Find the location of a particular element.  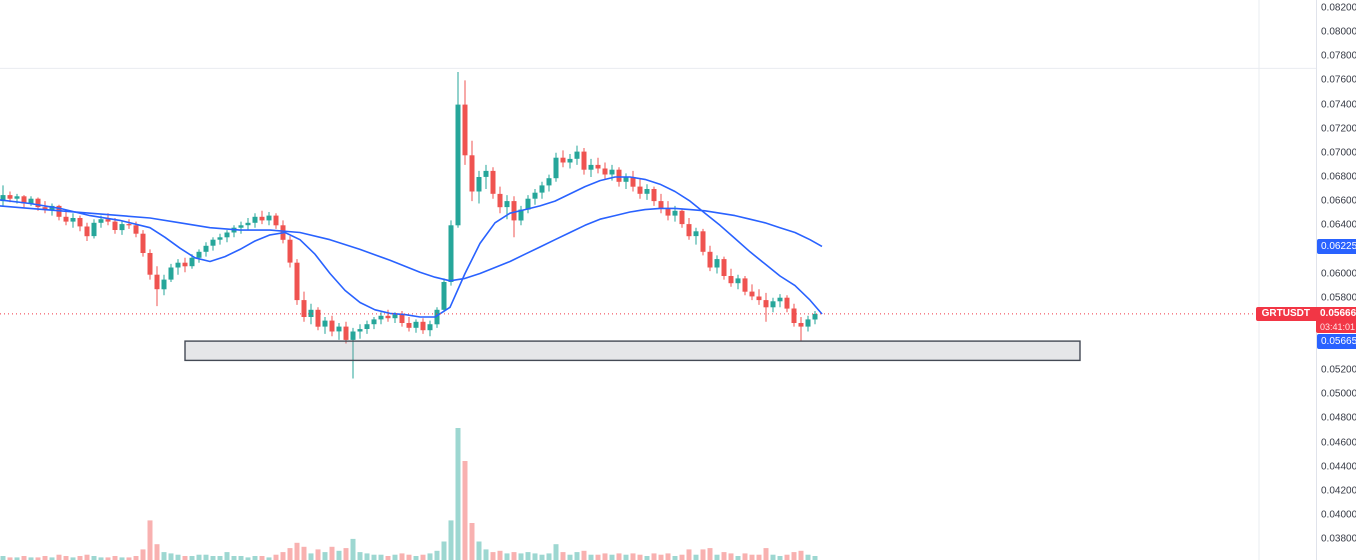

price-axis-label: 0.08000 is located at coordinates (1338, 32).